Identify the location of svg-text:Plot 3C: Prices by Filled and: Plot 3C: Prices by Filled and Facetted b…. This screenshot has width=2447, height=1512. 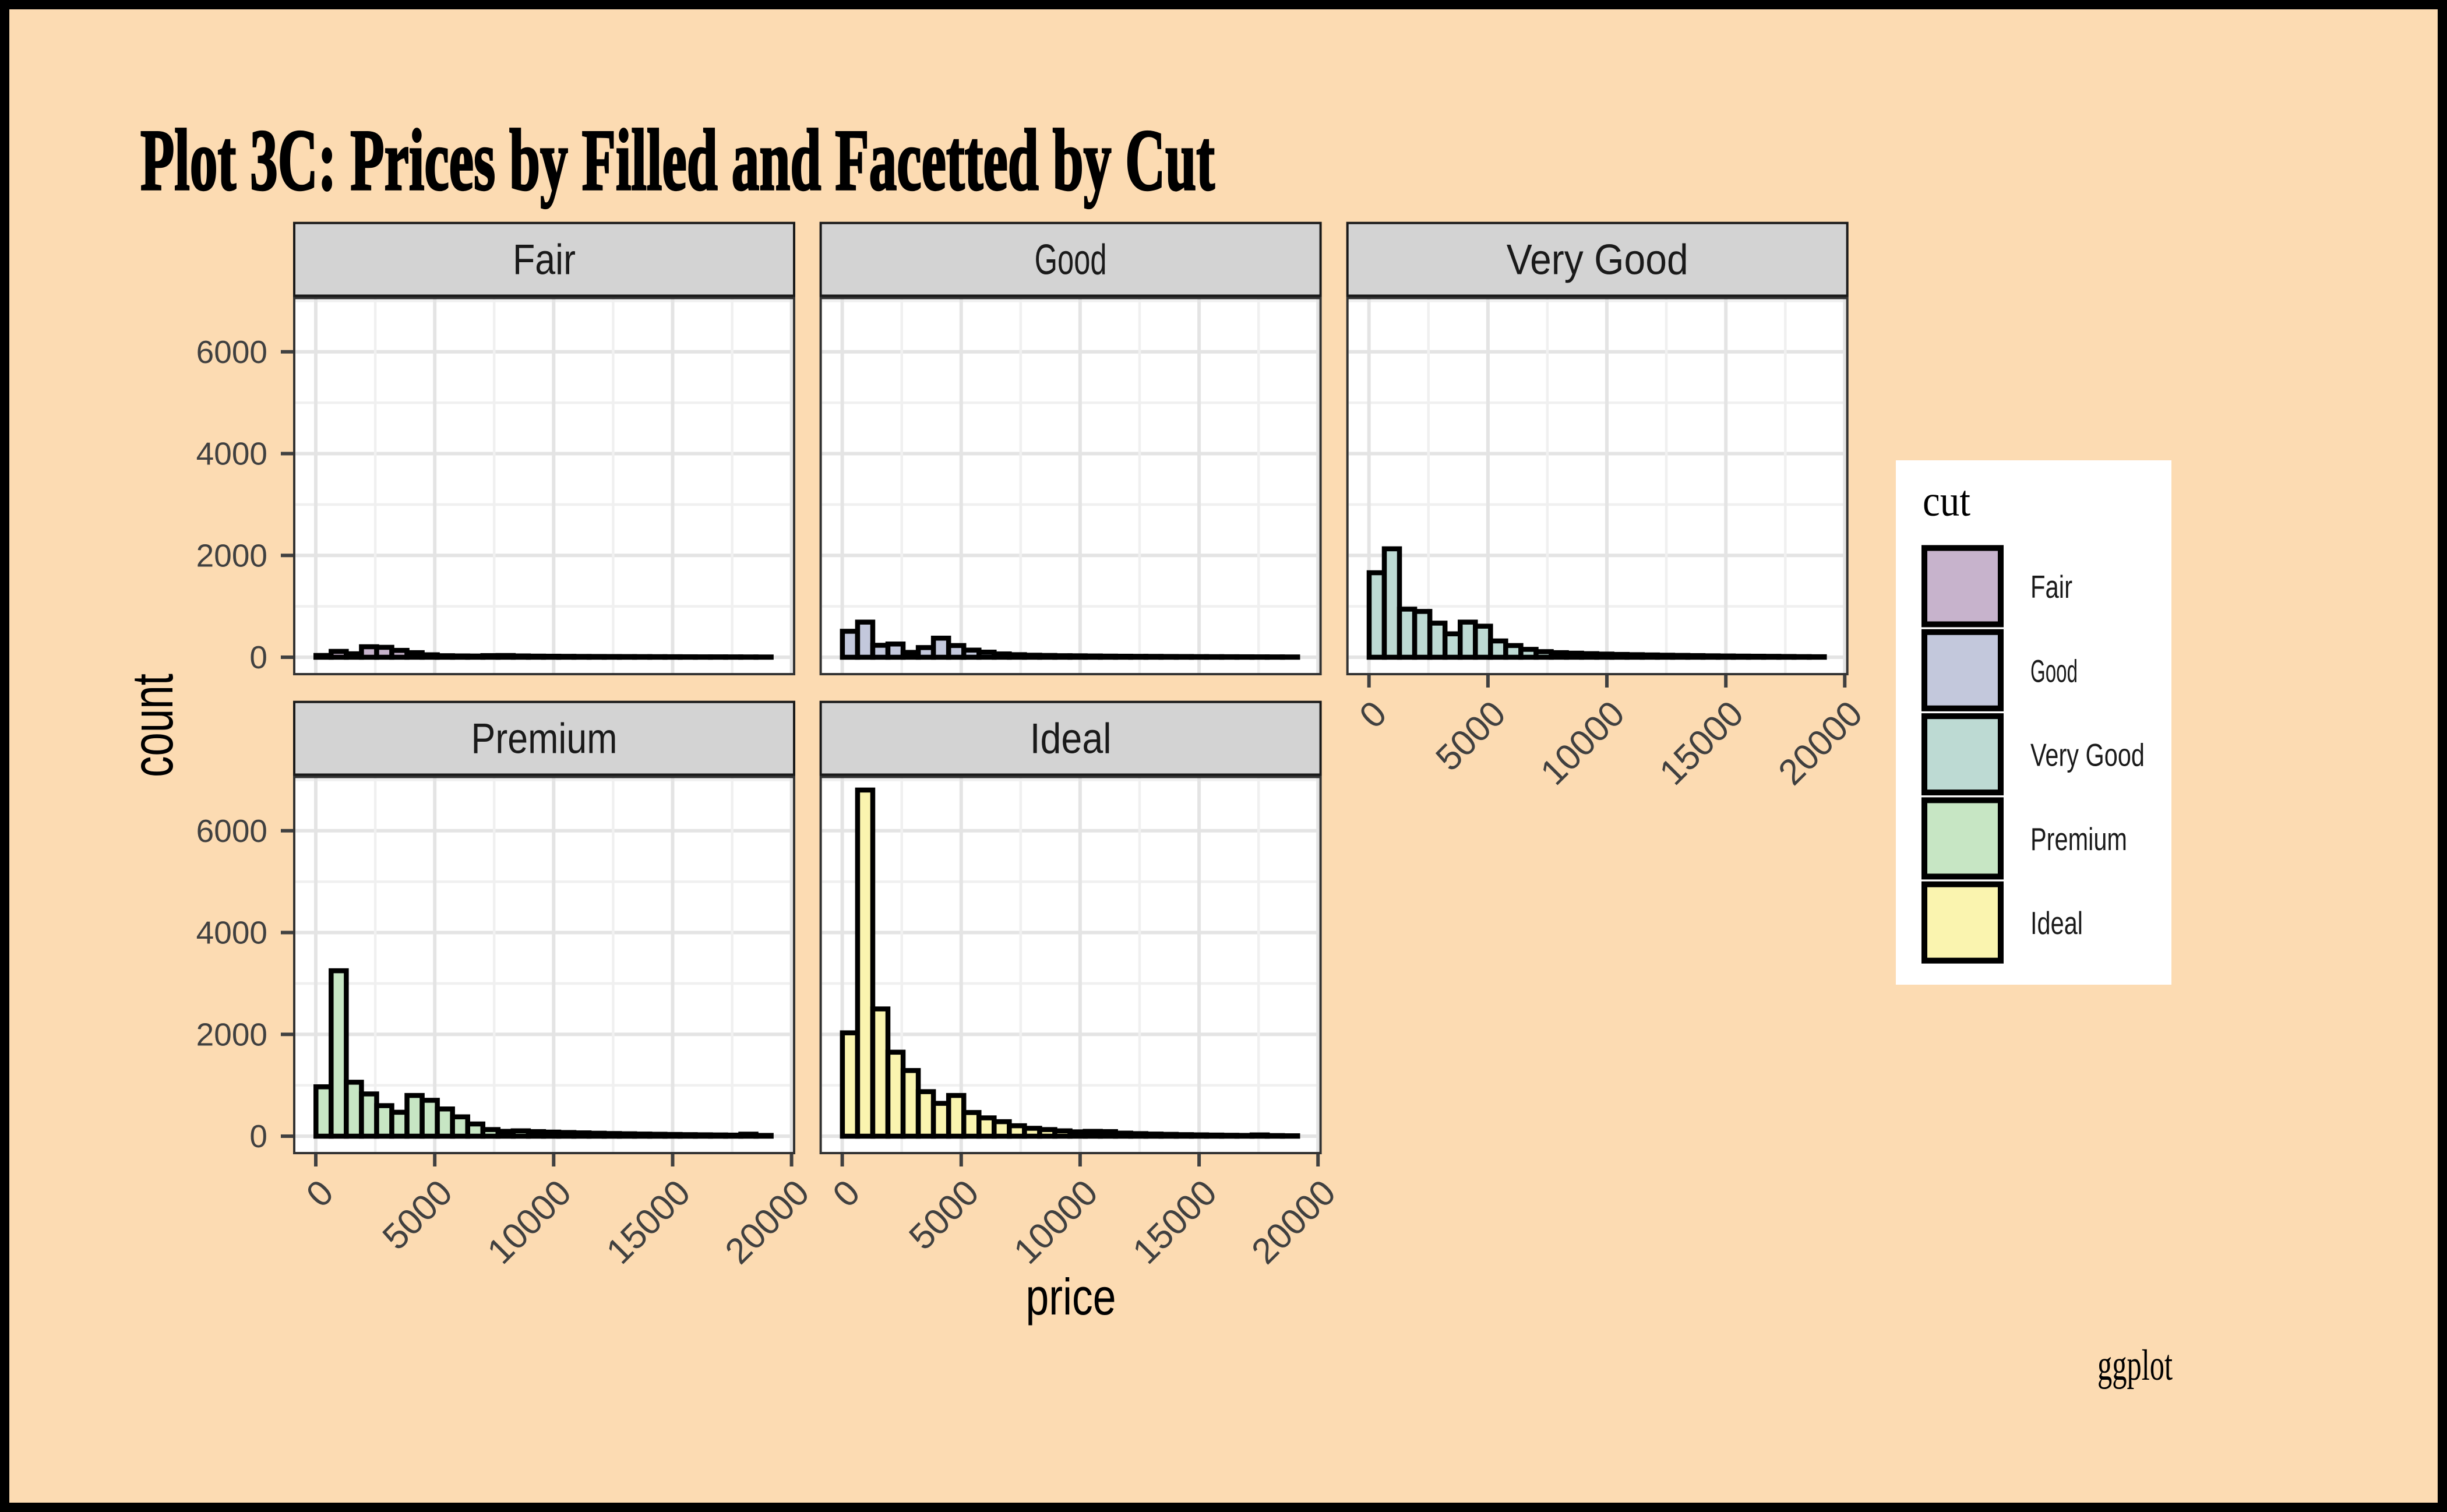
(677, 160).